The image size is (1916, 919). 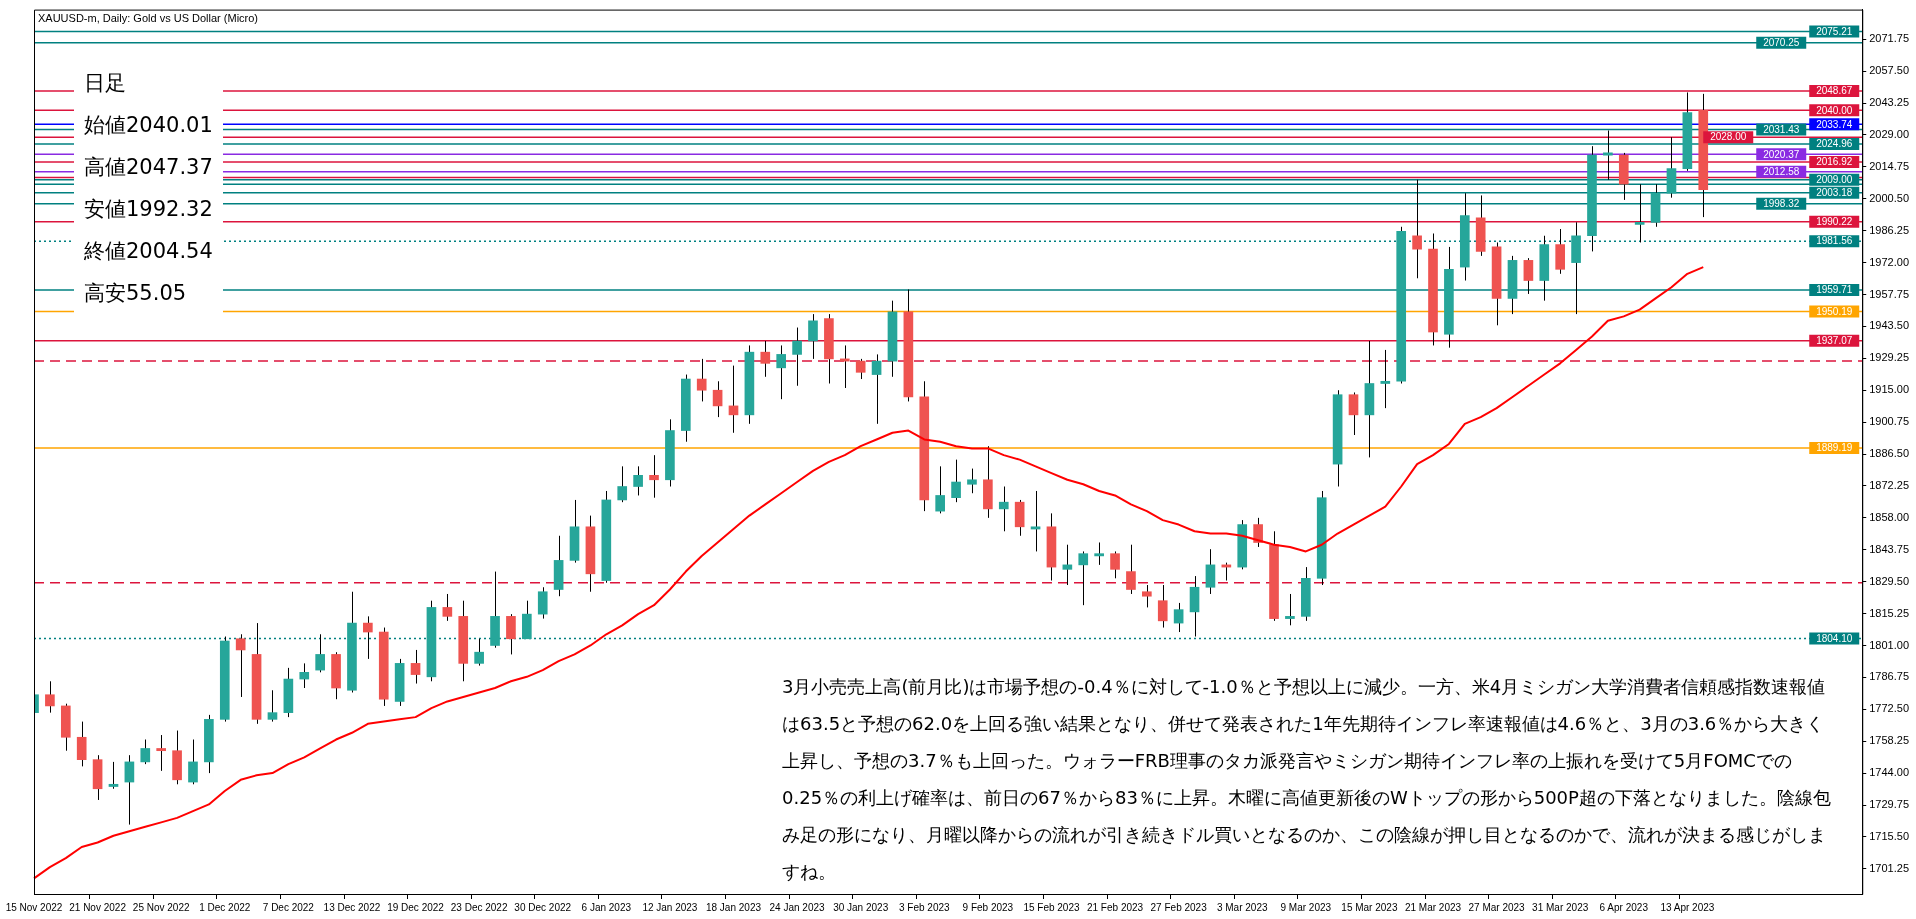 What do you see at coordinates (1889, 708) in the screenshot?
I see `y-tick-label: 1772.50` at bounding box center [1889, 708].